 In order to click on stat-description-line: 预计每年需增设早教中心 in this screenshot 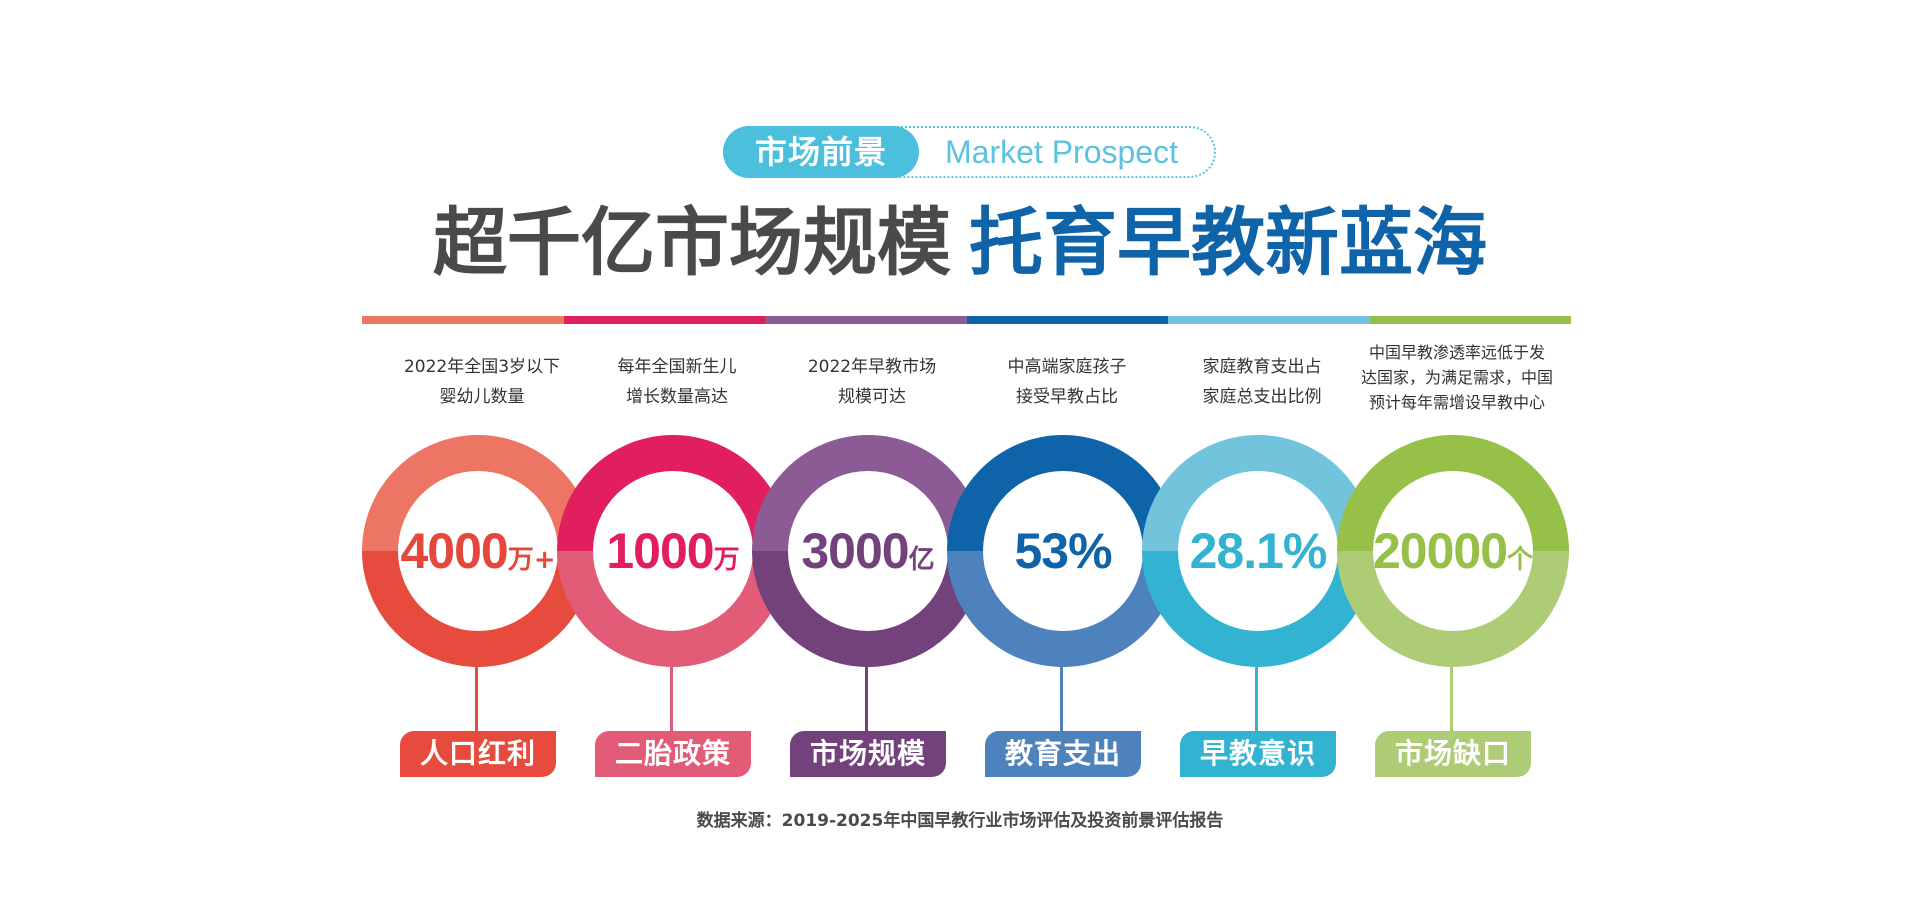, I will do `click(1456, 402)`.